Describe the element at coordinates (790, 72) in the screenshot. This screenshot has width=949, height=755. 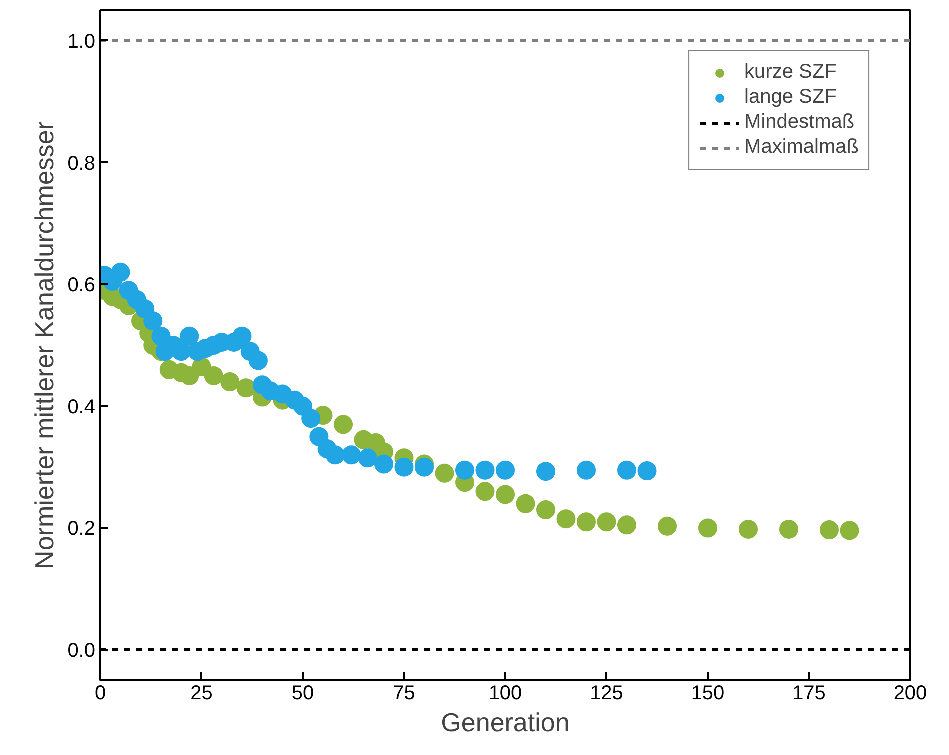
I see `legend-label: kurze SZF` at that location.